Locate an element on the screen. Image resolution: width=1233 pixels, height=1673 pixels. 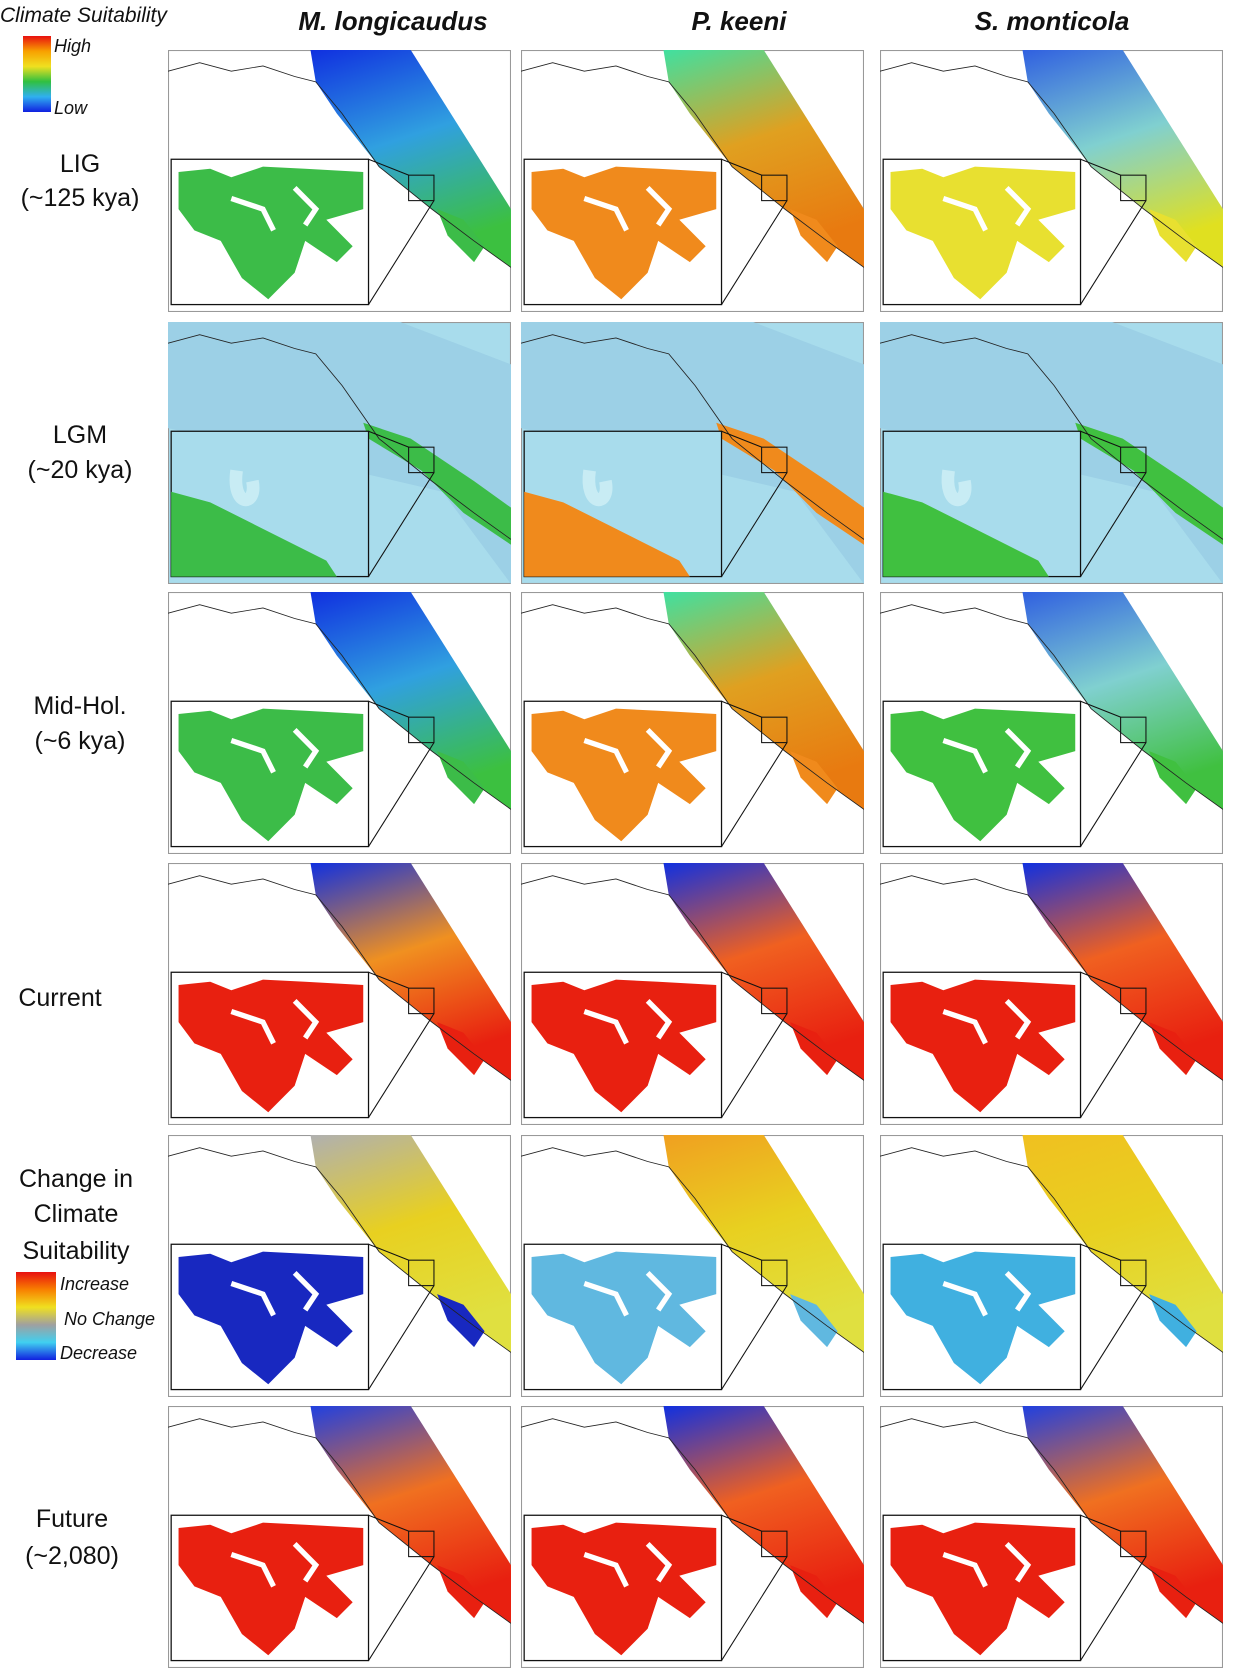
row-label: (~6 kya) is located at coordinates (80, 741).